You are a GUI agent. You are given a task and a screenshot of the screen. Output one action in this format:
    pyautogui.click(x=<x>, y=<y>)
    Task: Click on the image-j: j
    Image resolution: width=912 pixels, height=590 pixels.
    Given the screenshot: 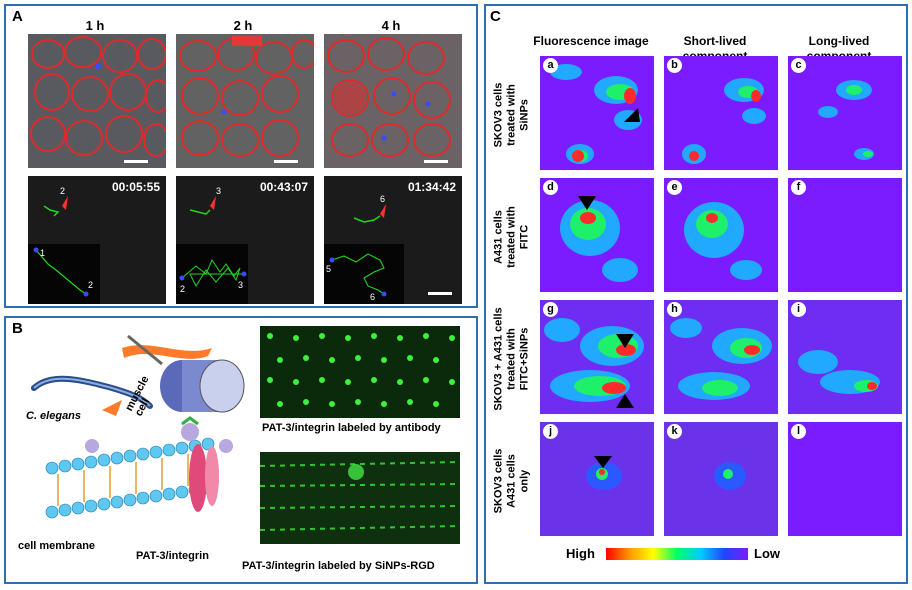 What is the action you would take?
    pyautogui.click(x=597, y=479)
    